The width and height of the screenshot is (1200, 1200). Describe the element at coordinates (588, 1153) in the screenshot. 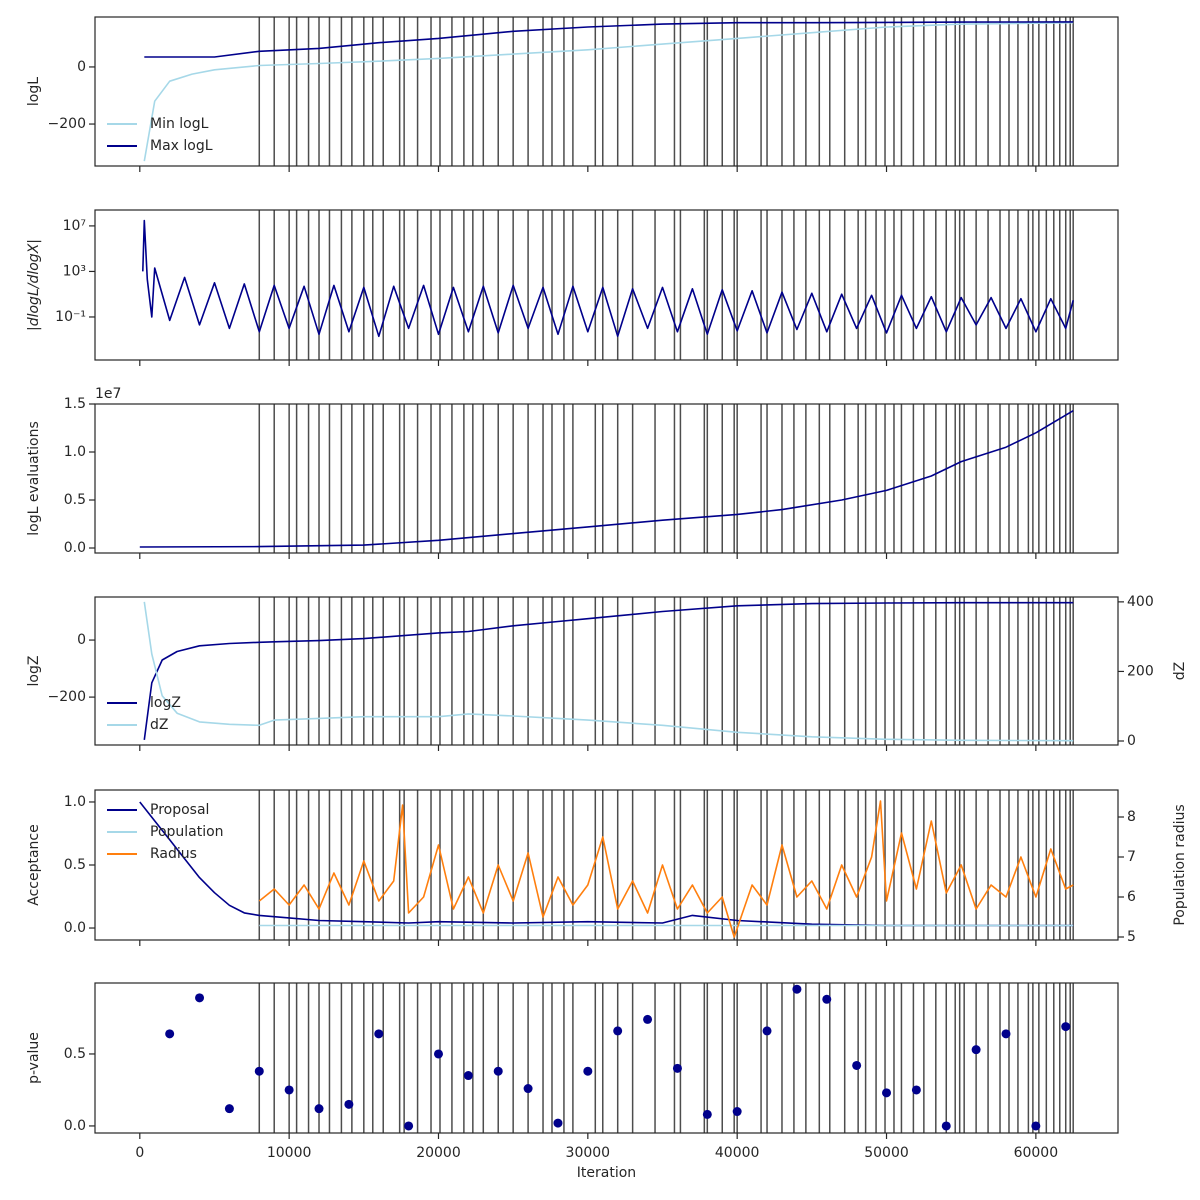

I see `x-tick-label: 30000` at that location.